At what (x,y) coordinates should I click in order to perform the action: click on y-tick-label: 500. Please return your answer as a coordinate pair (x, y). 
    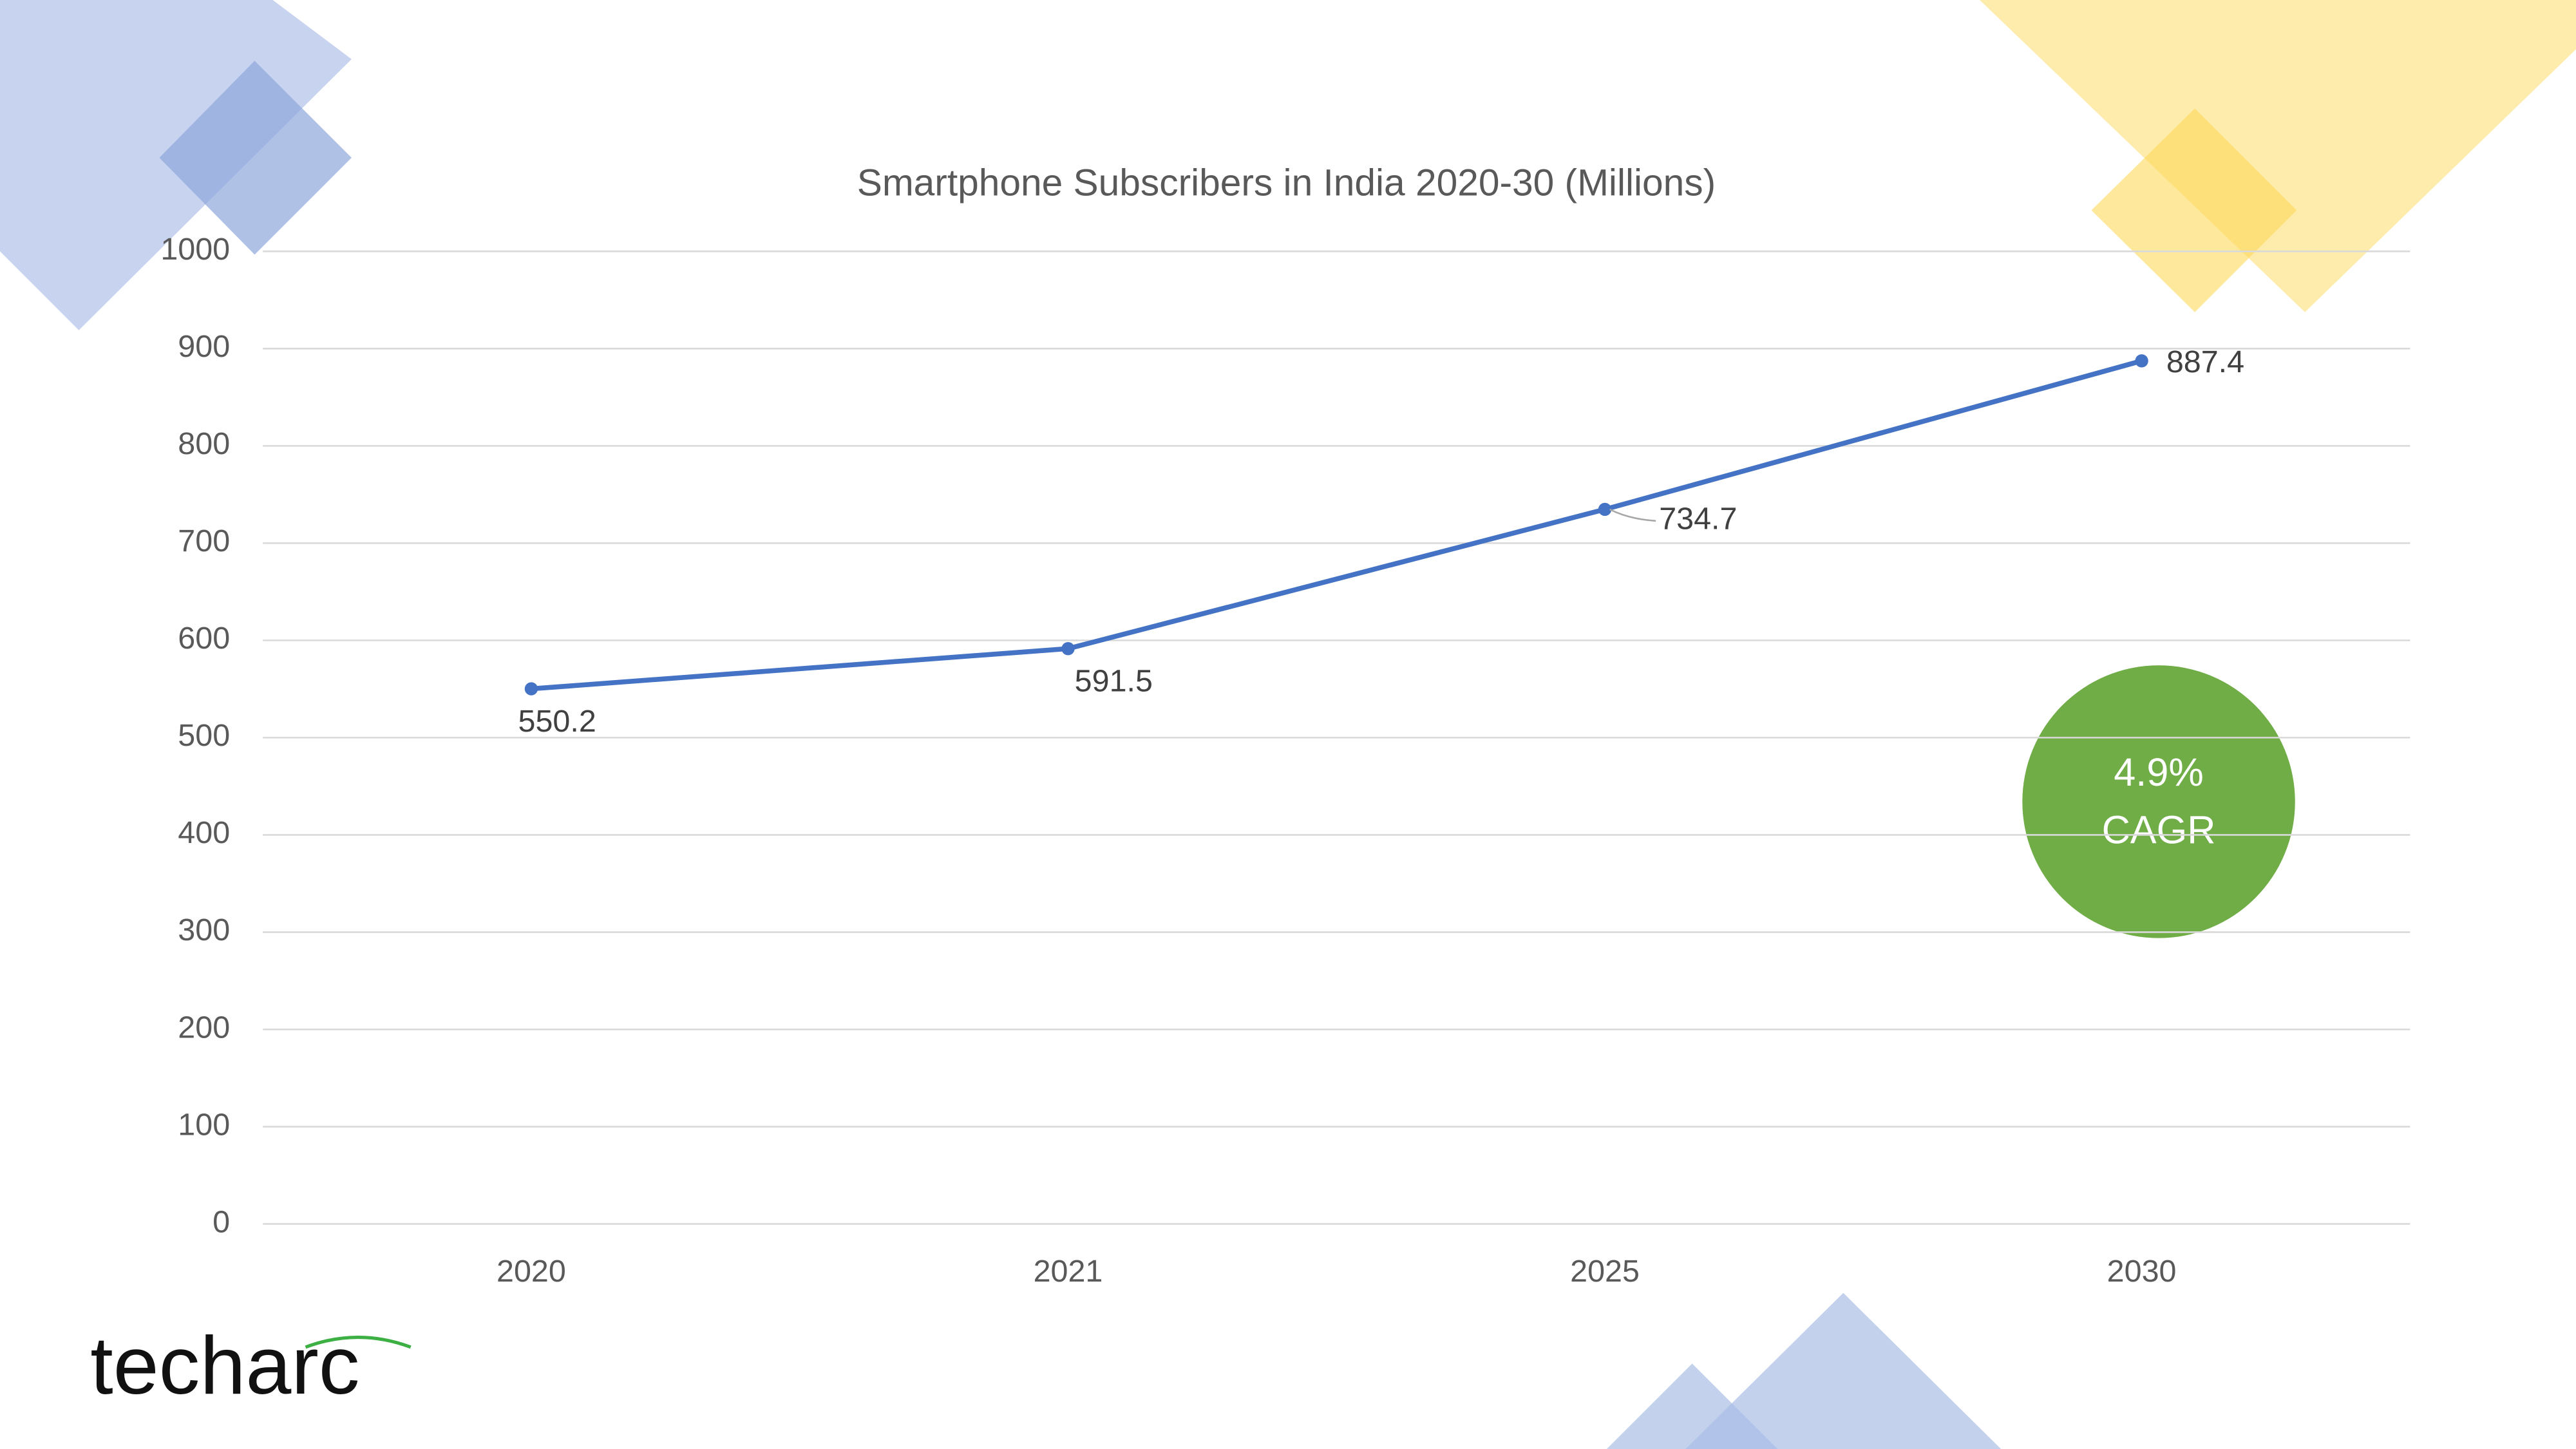
    Looking at the image, I should click on (204, 735).